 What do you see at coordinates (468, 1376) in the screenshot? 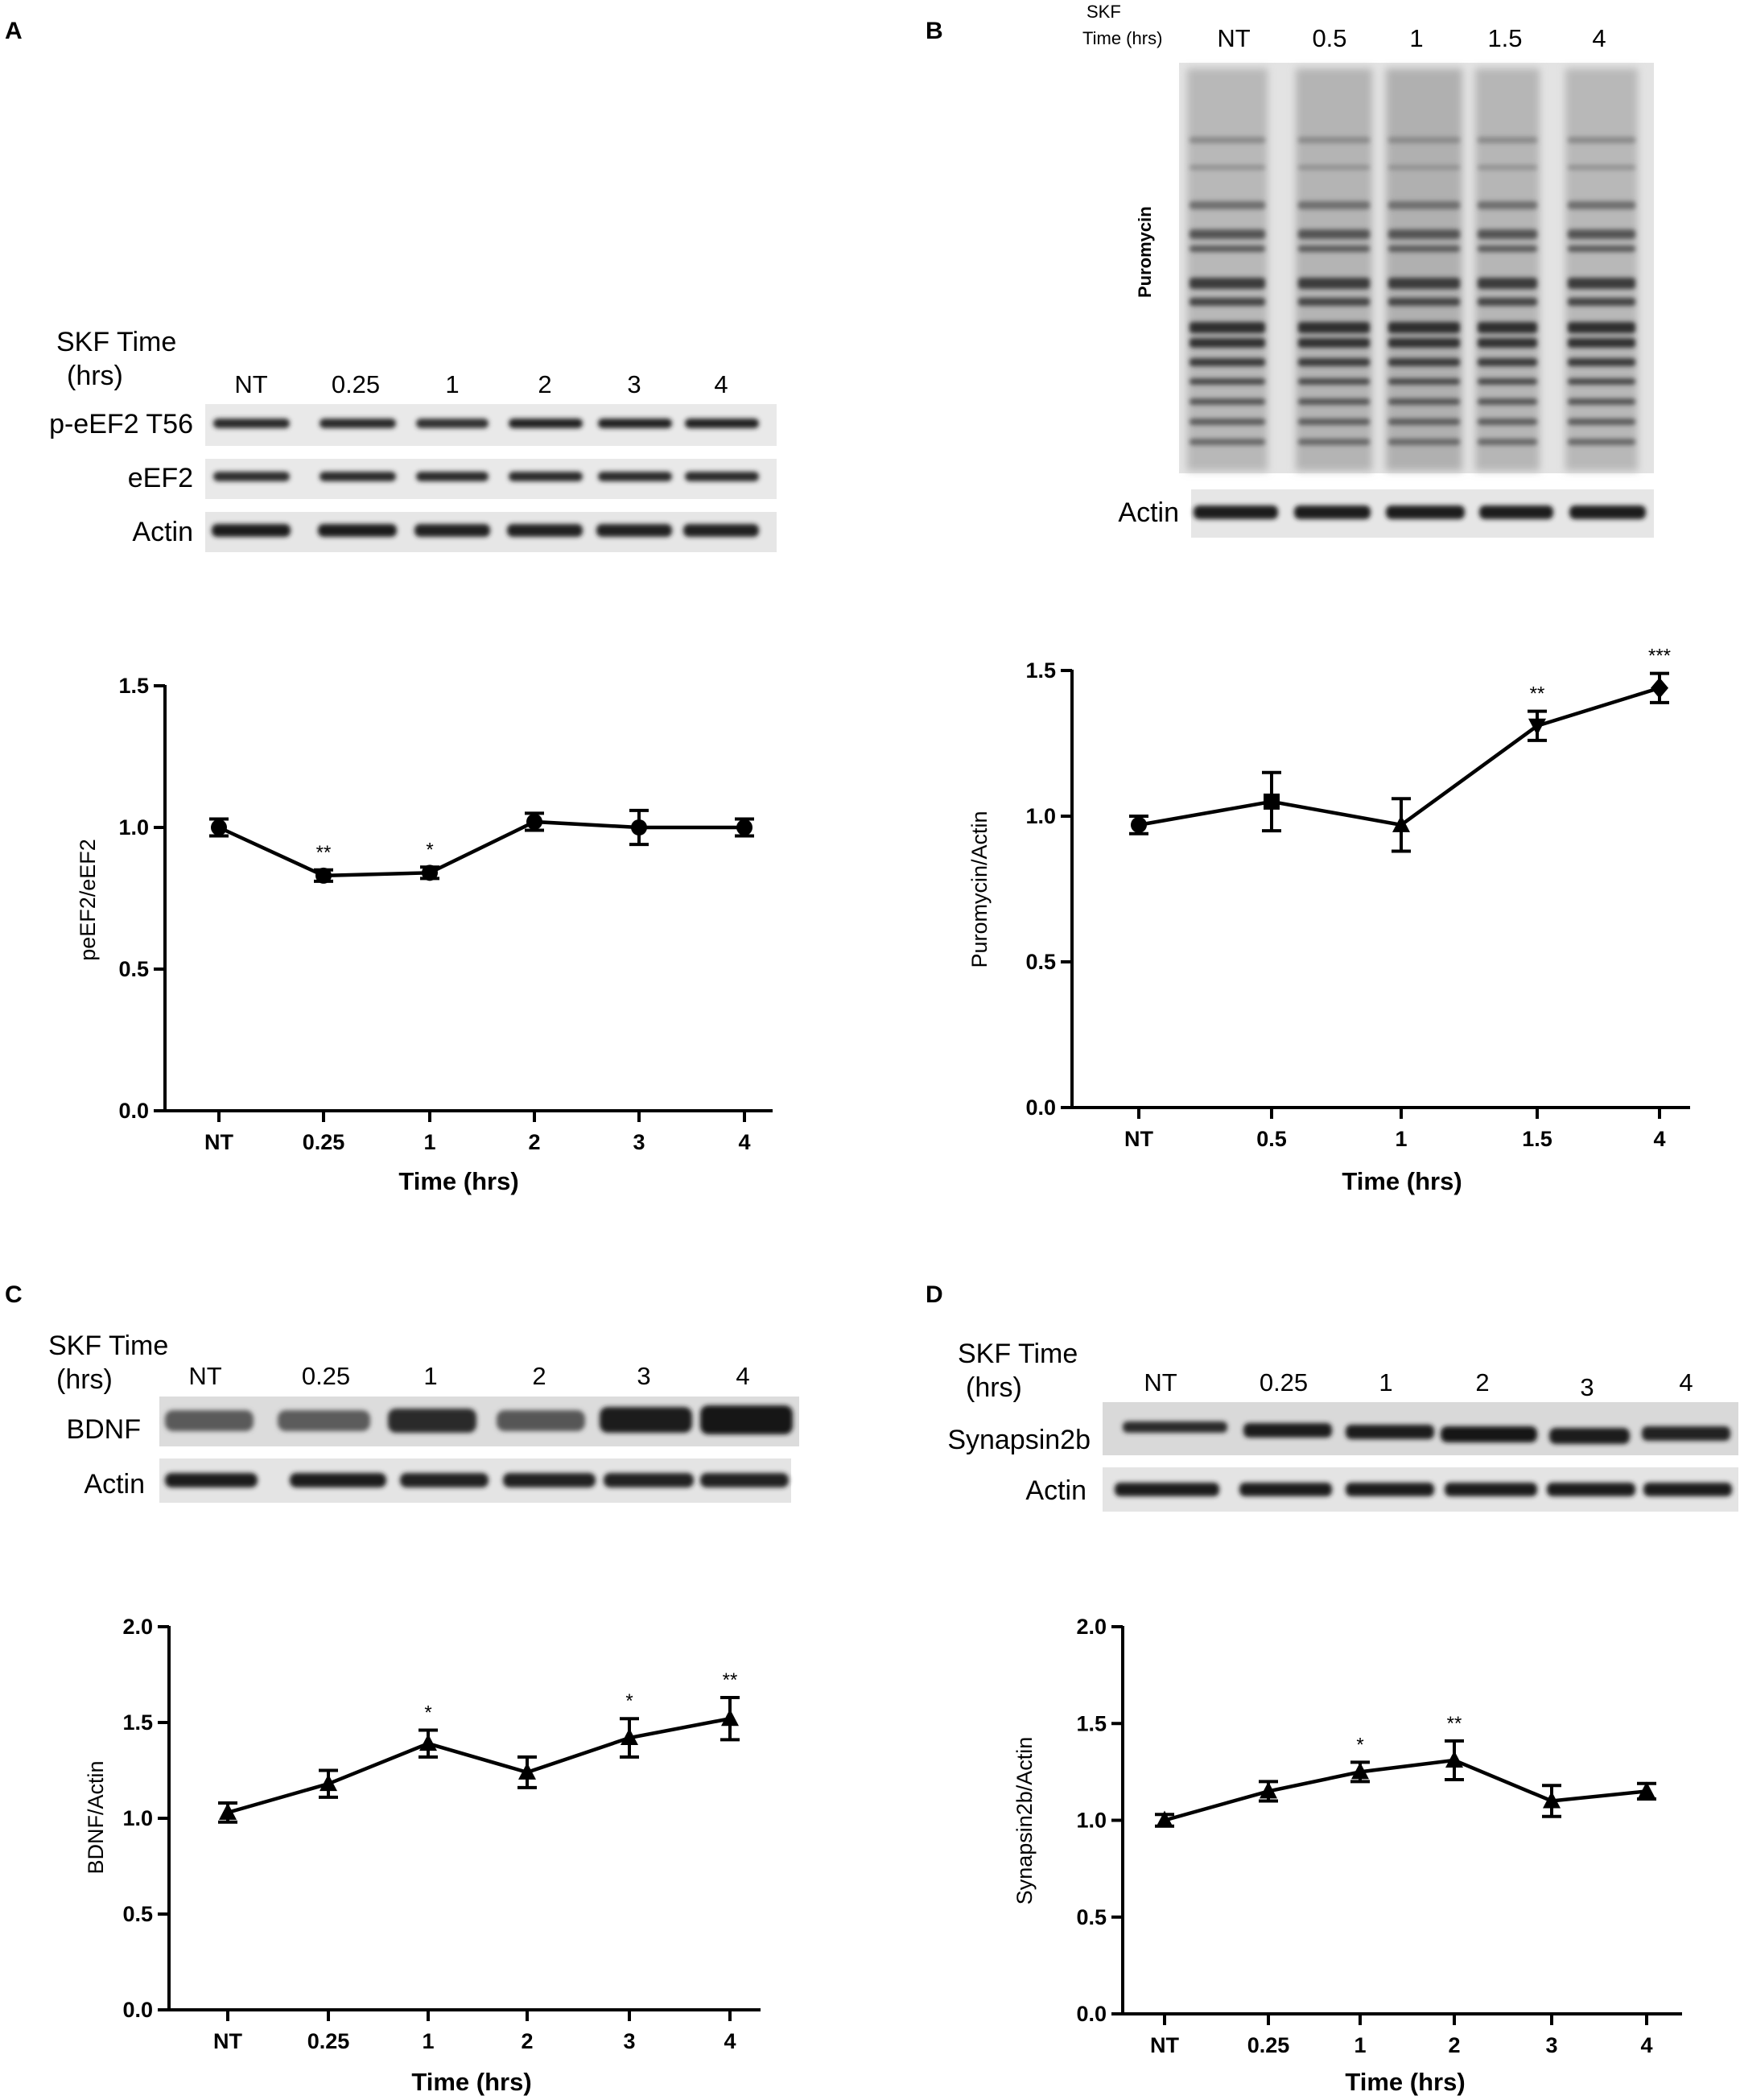
I see `blot-c-lane-labels: NT 0.25 1 2 3 4` at bounding box center [468, 1376].